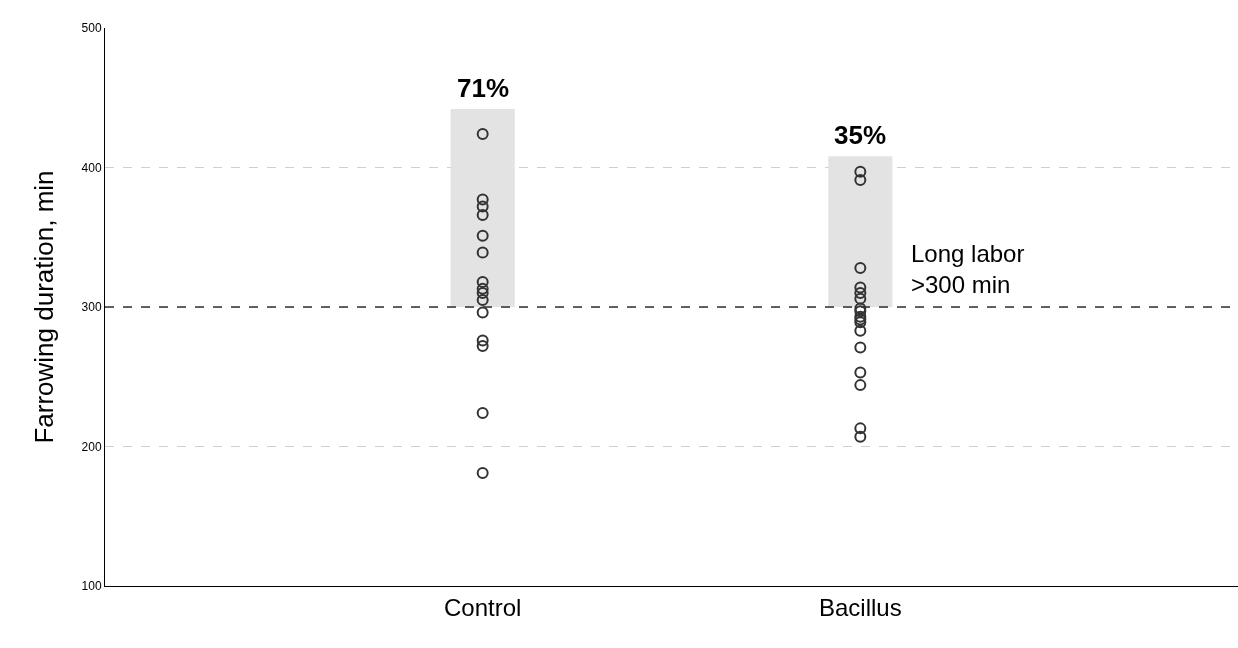 This screenshot has width=1238, height=648. I want to click on y-tick-label: 300, so click(91, 307).